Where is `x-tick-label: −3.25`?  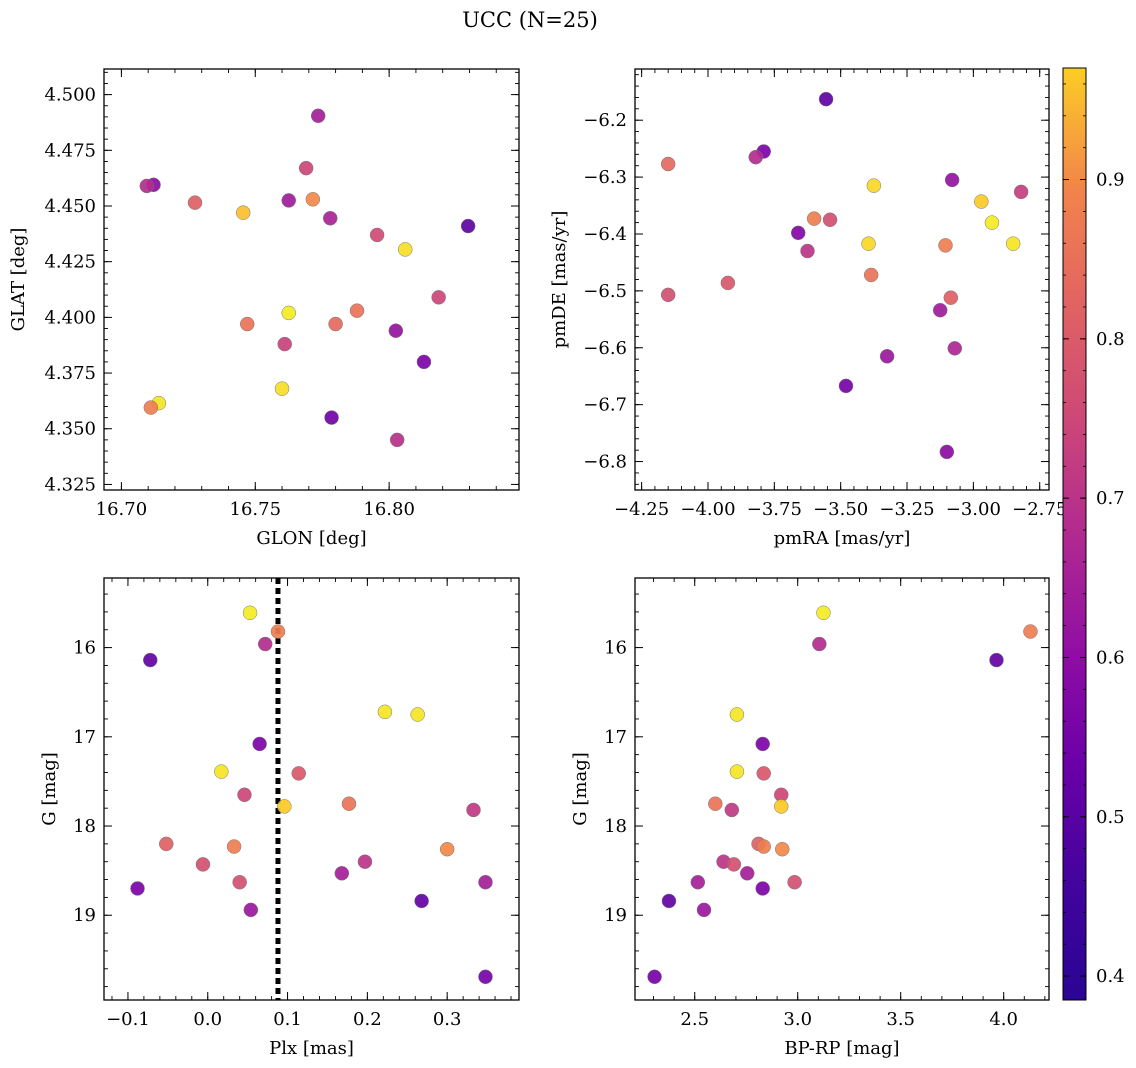 x-tick-label: −3.25 is located at coordinates (906, 509).